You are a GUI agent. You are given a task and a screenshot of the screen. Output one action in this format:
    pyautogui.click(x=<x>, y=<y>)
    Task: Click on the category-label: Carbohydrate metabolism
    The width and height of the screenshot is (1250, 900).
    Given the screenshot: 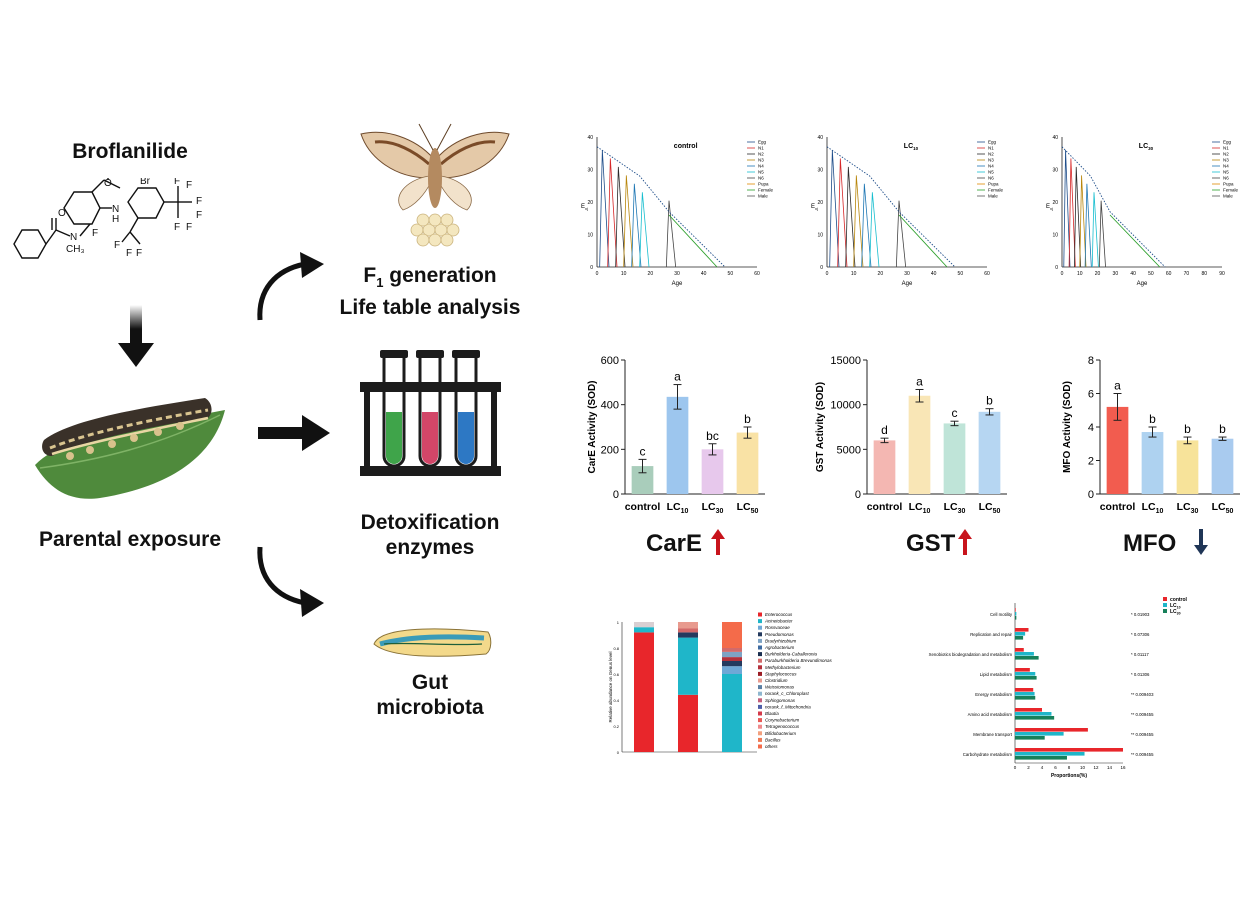 What is the action you would take?
    pyautogui.click(x=988, y=754)
    